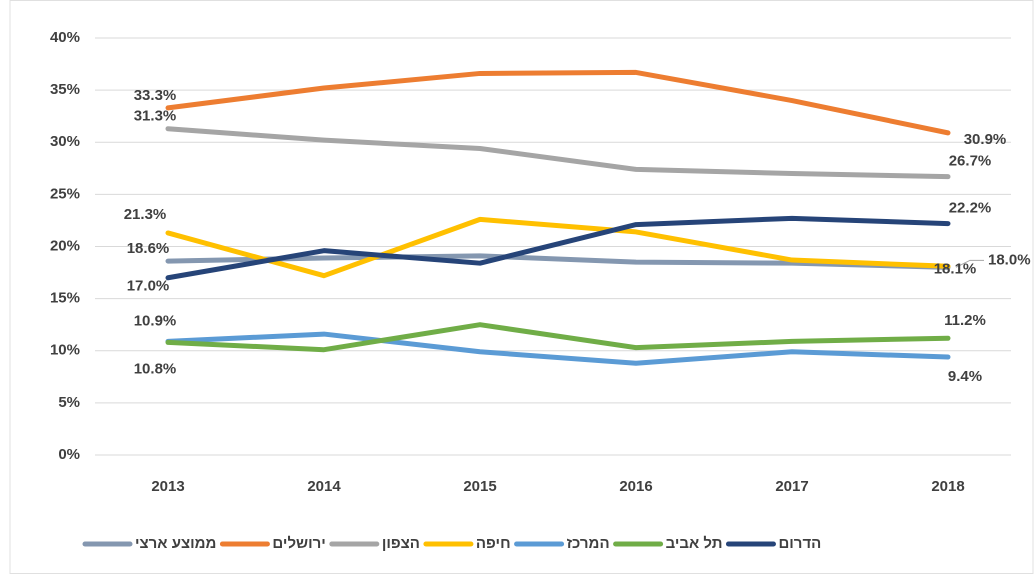 This screenshot has width=1034, height=574. What do you see at coordinates (965, 376) in the screenshot?
I see `data-label: 9.4%` at bounding box center [965, 376].